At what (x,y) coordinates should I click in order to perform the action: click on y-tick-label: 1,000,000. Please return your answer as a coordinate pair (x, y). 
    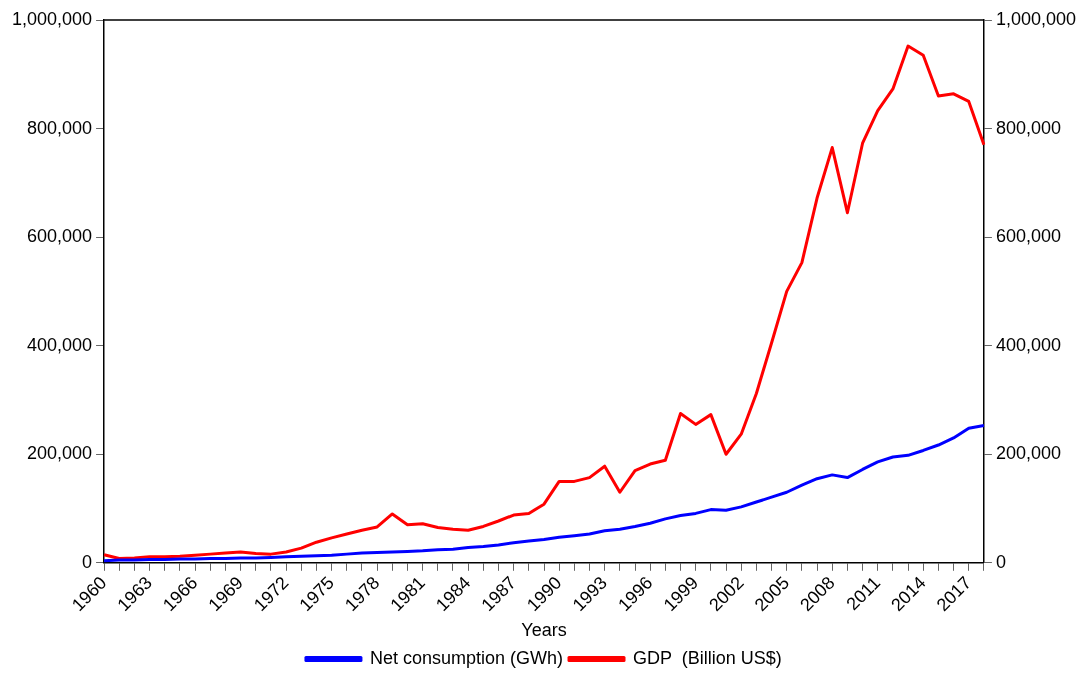
    Looking at the image, I should click on (52, 18).